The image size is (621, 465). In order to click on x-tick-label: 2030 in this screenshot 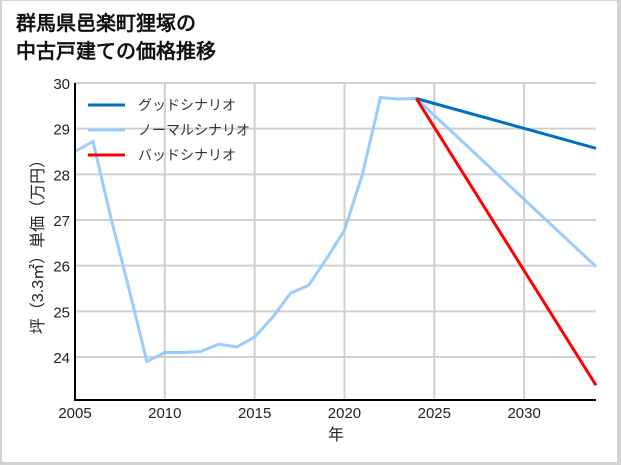, I will do `click(523, 413)`.